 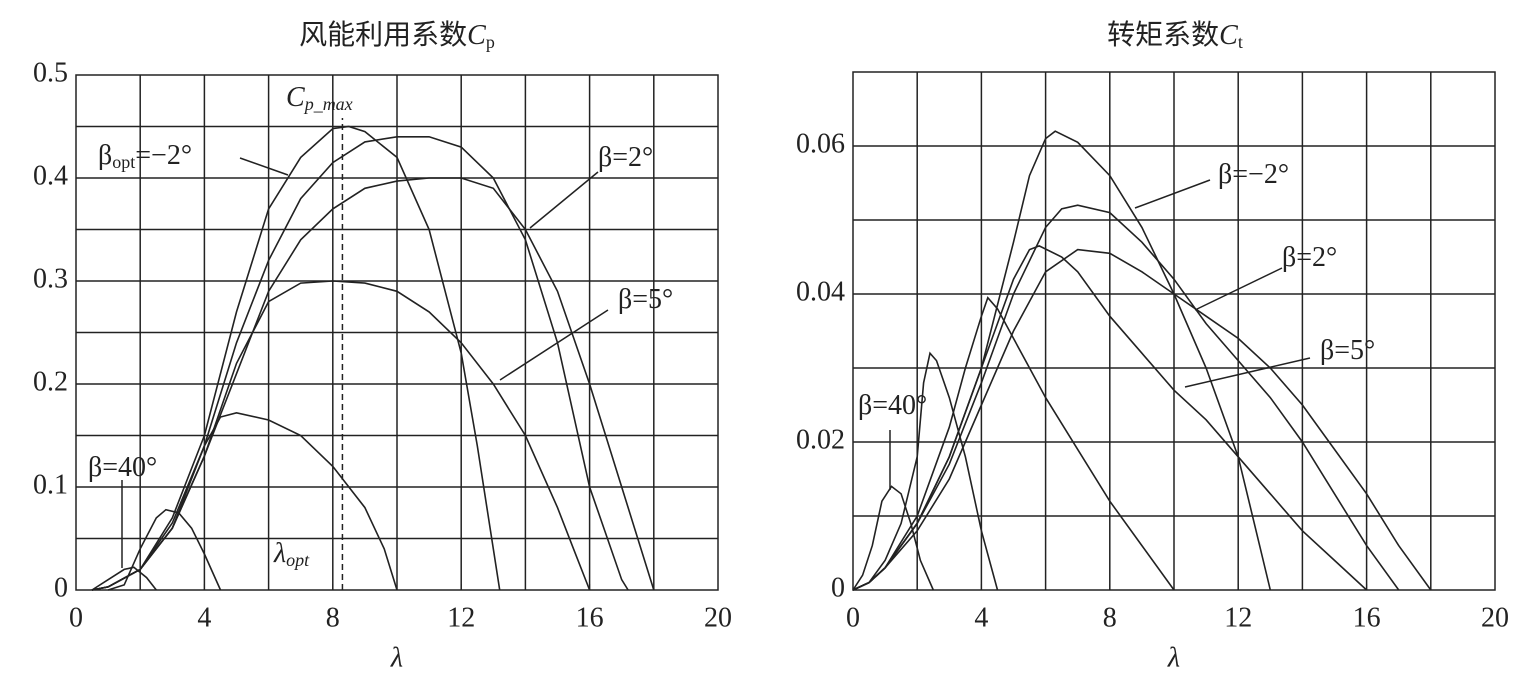 I want to click on annotation: βopt=−2°, so click(x=145, y=156).